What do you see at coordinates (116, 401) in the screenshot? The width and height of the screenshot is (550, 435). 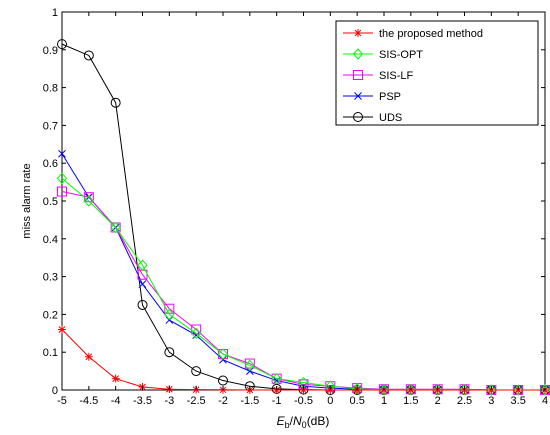 I see `x-tick-label: -4` at bounding box center [116, 401].